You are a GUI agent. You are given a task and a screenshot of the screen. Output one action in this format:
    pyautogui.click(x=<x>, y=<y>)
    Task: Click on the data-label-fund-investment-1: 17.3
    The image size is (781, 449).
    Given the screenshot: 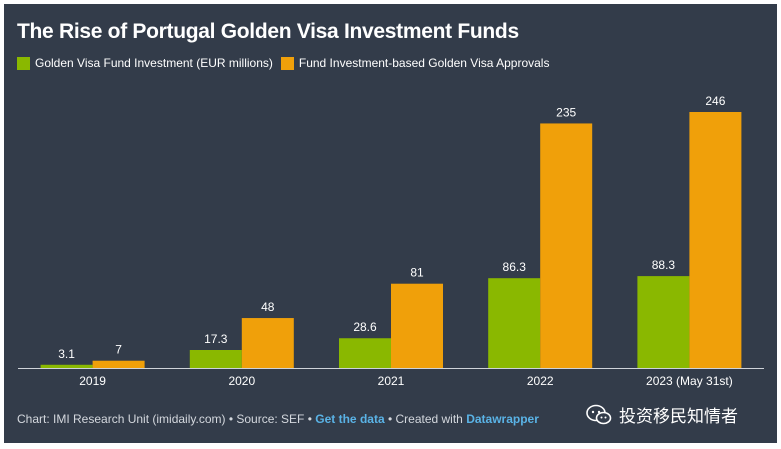 What is the action you would take?
    pyautogui.click(x=216, y=339)
    